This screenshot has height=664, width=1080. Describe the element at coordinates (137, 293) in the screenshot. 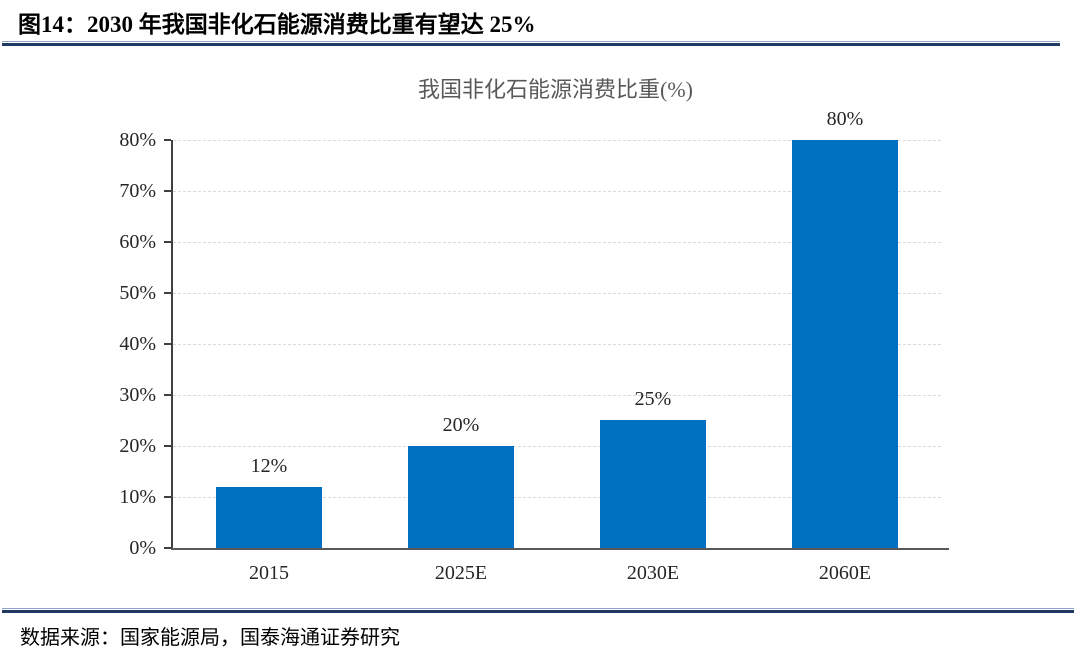

I see `y-tick-label: 50%` at that location.